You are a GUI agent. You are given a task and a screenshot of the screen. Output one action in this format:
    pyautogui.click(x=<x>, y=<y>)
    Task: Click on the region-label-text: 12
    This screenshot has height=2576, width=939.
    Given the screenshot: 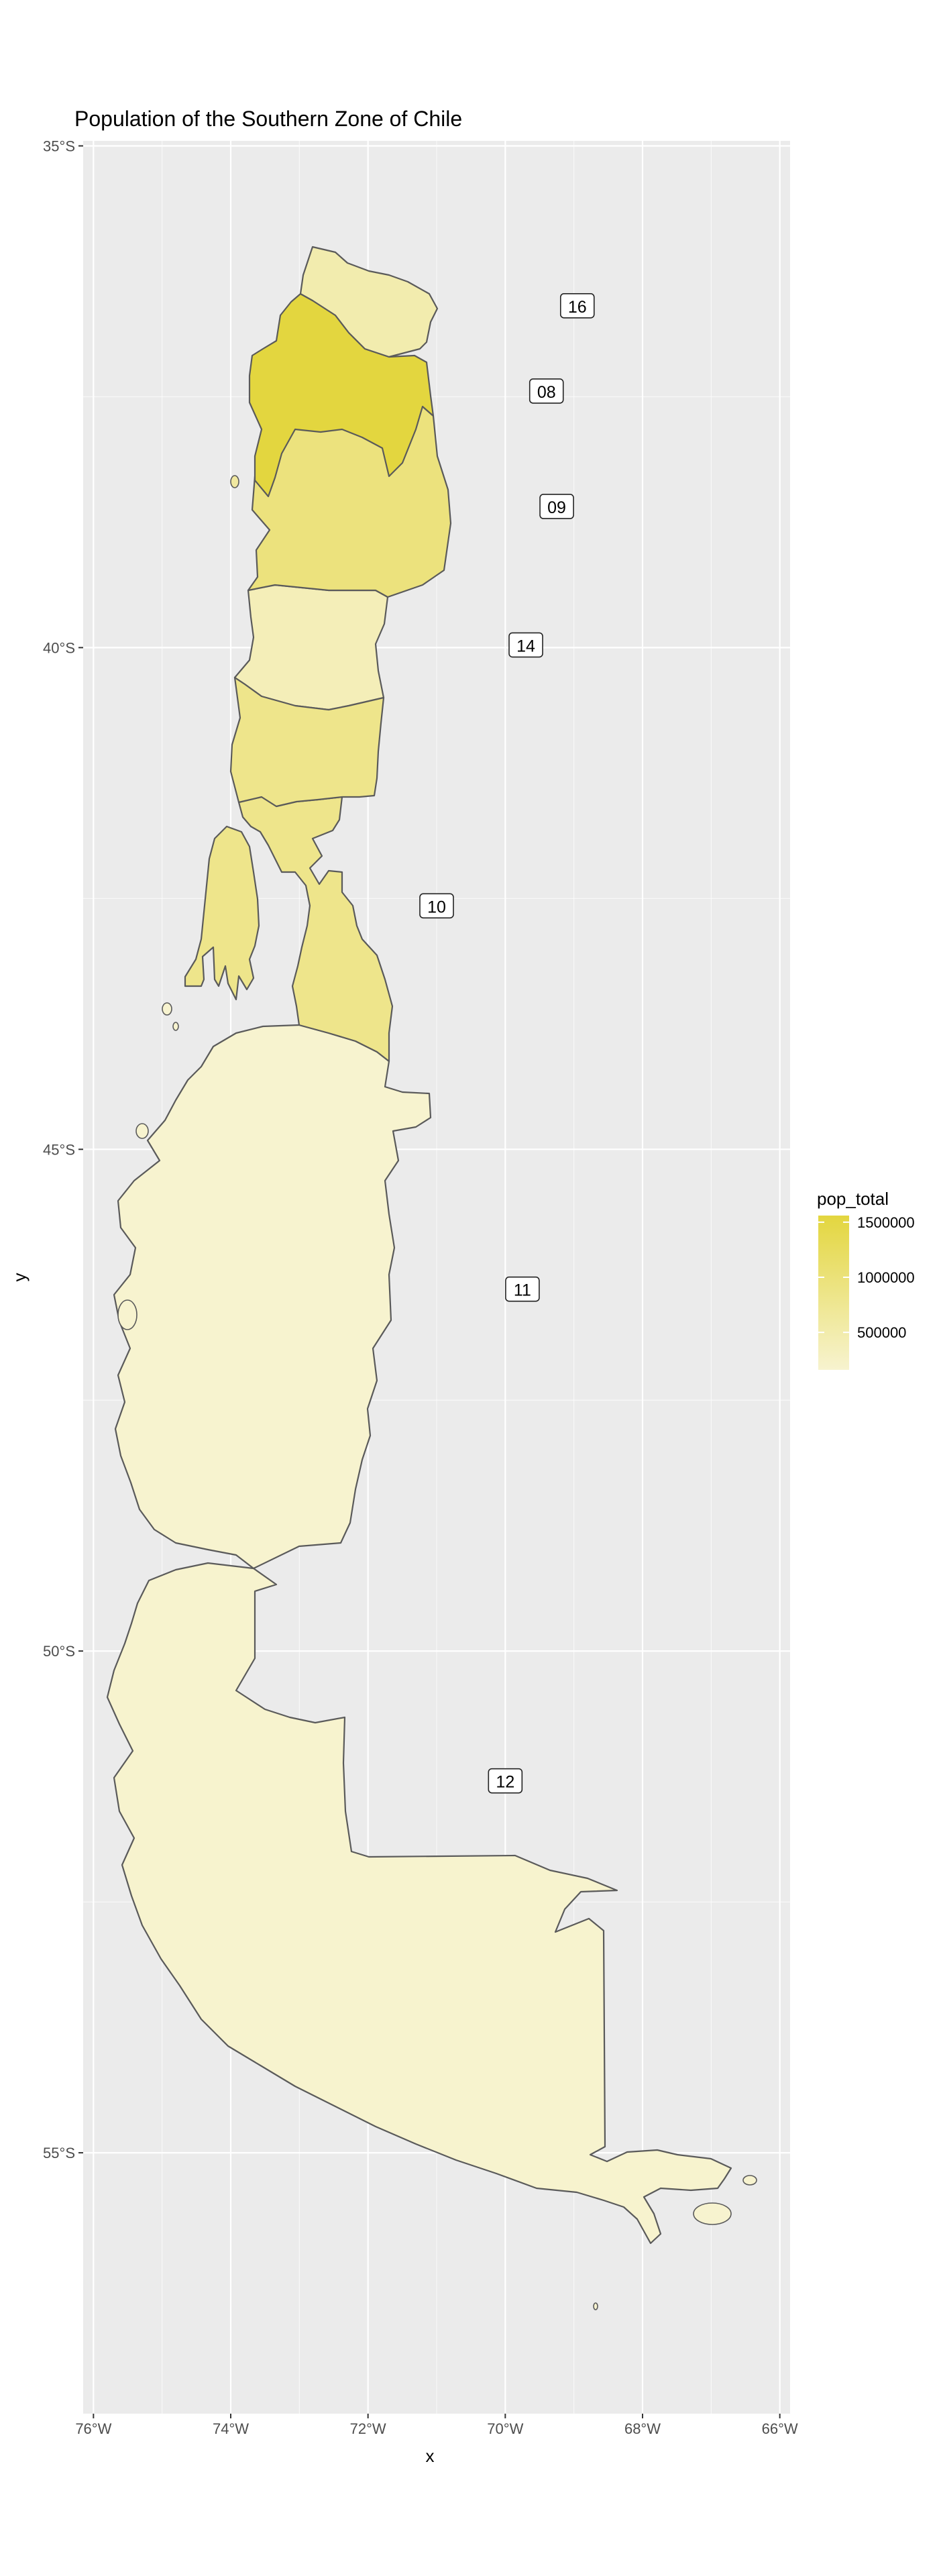 What is the action you would take?
    pyautogui.click(x=505, y=1782)
    